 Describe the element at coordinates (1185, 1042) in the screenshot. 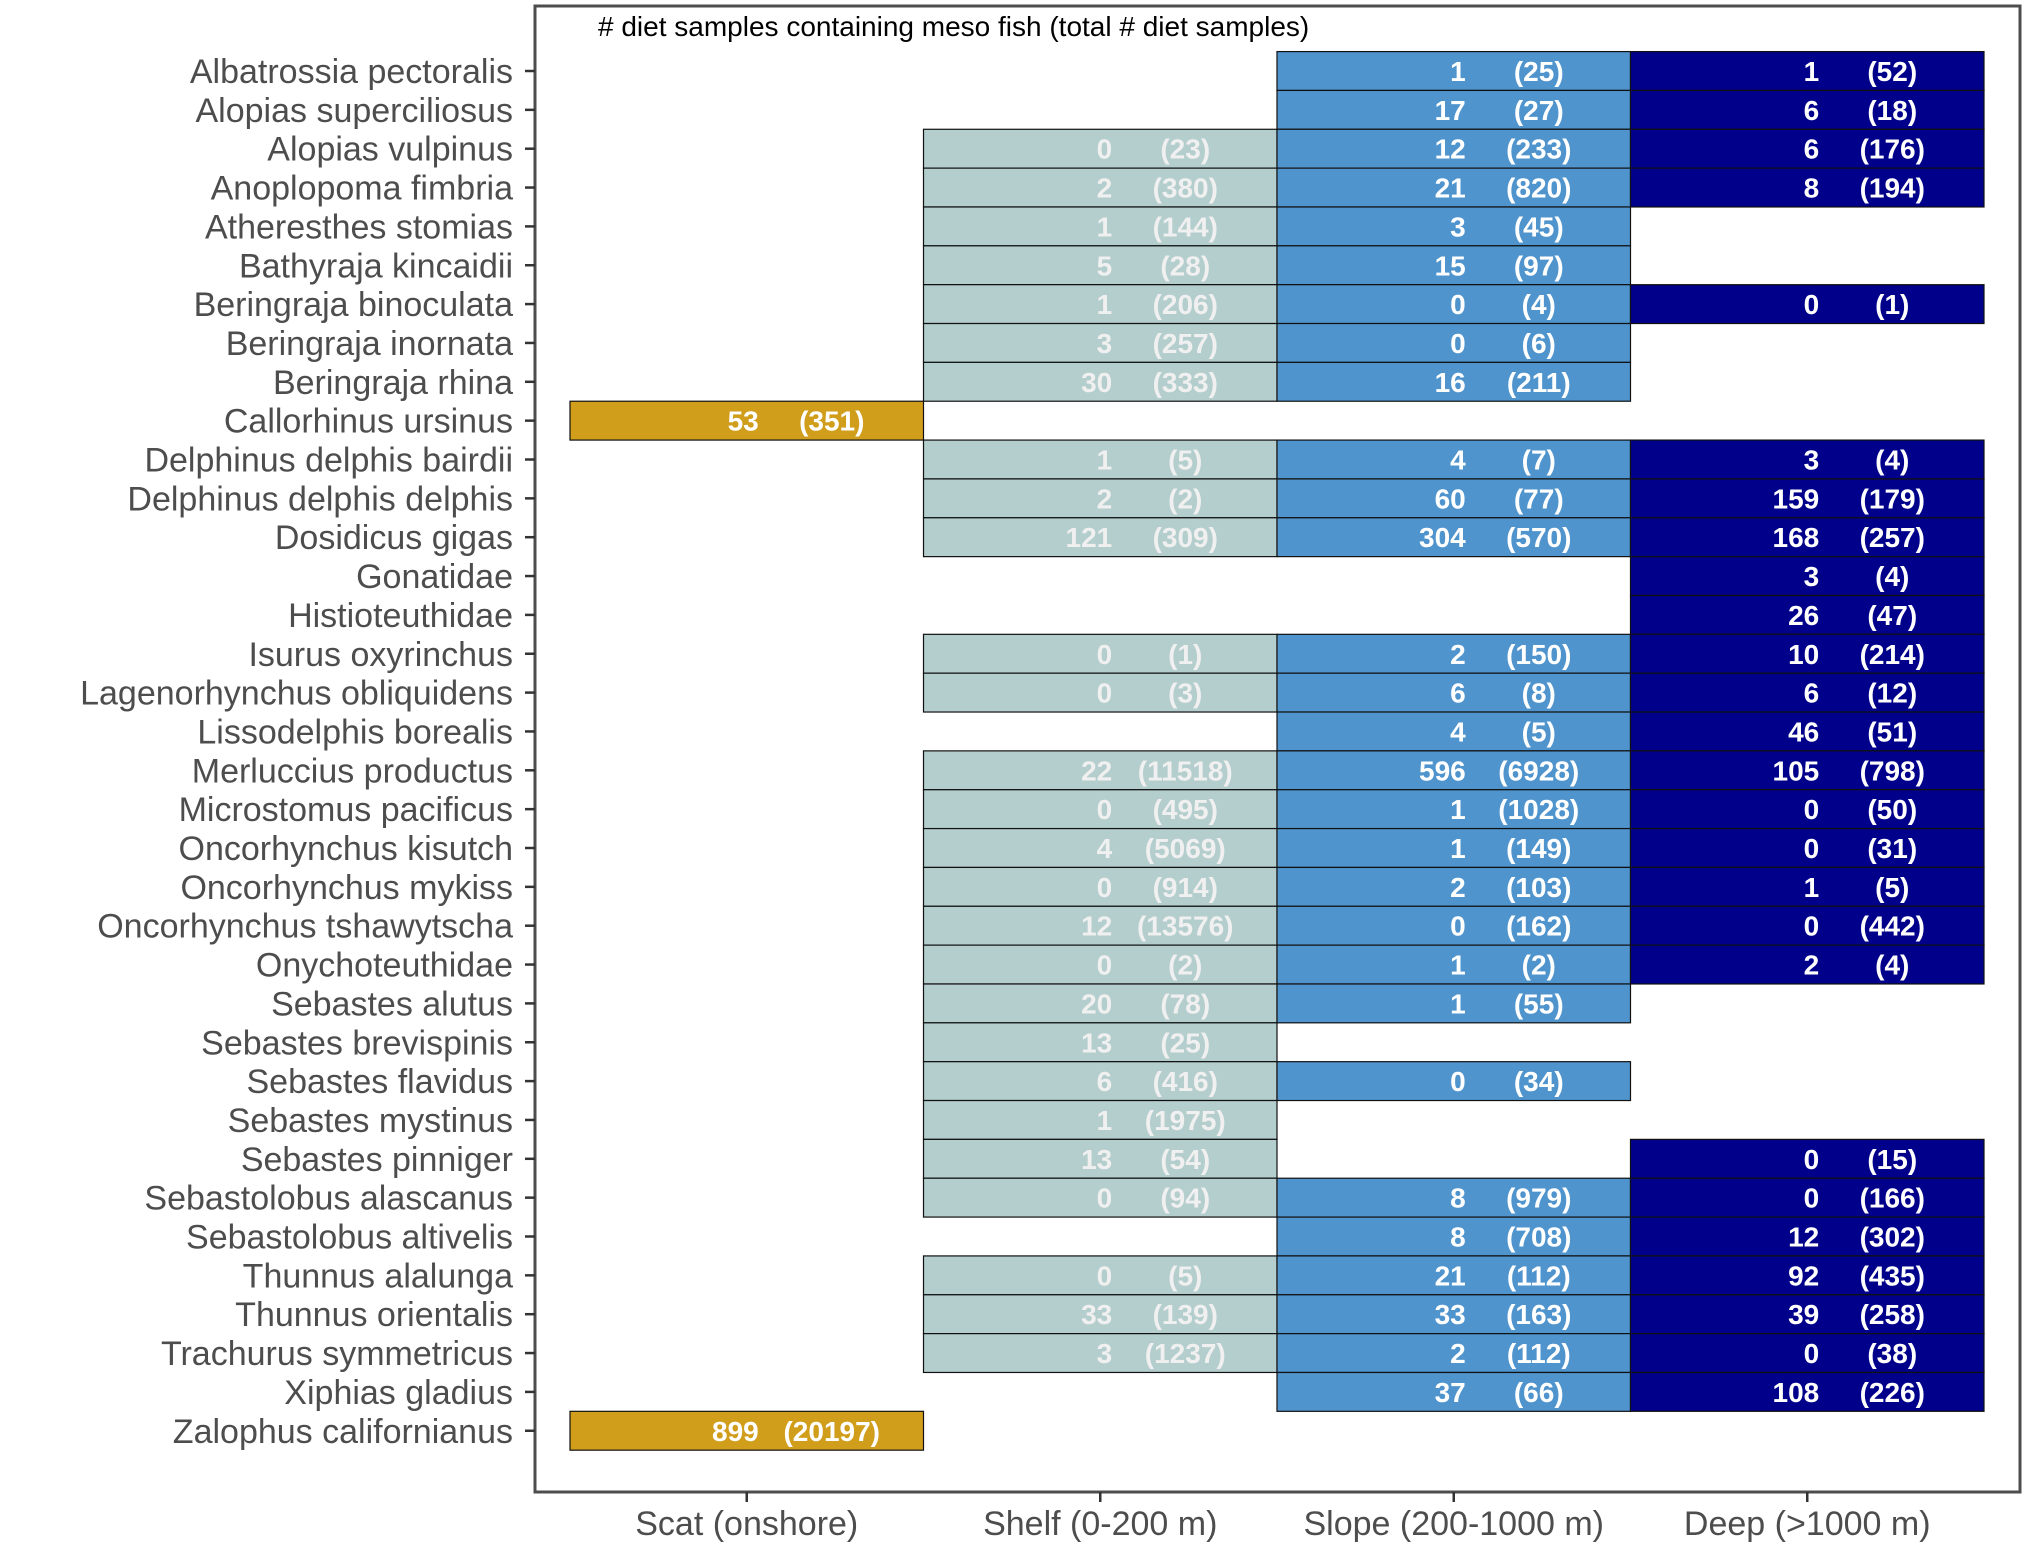

I see `cell-total-label: (25)` at that location.